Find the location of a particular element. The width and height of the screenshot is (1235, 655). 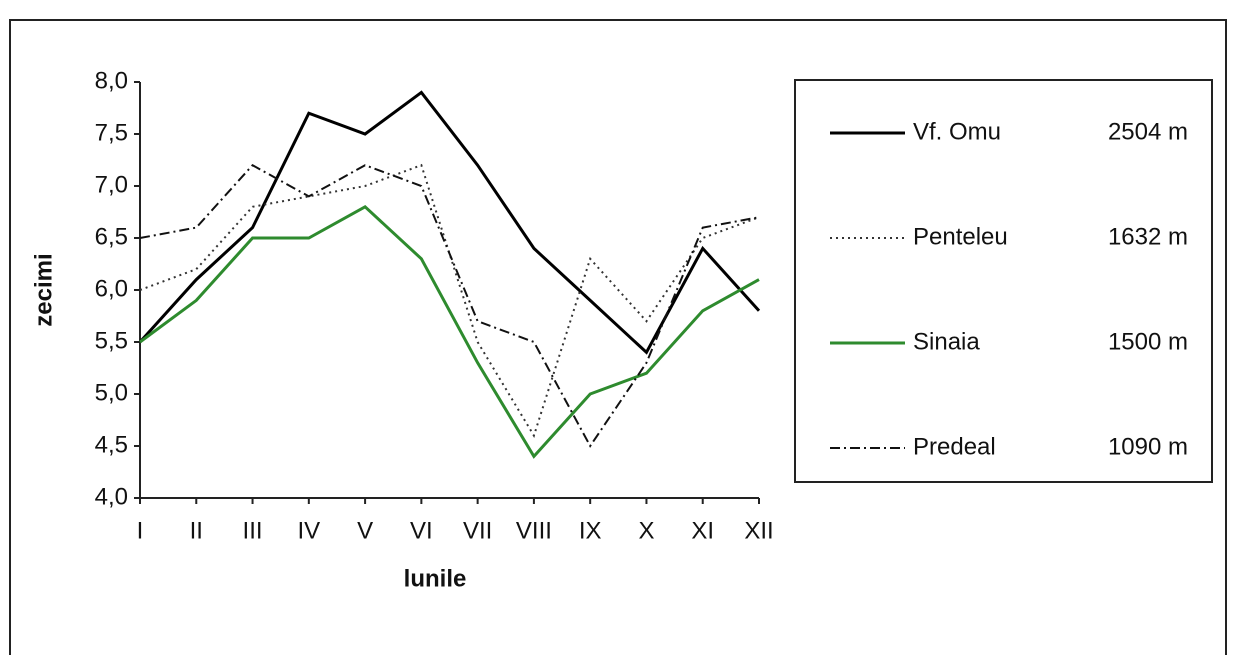

legend-altitude: 2504 m is located at coordinates (1148, 131).